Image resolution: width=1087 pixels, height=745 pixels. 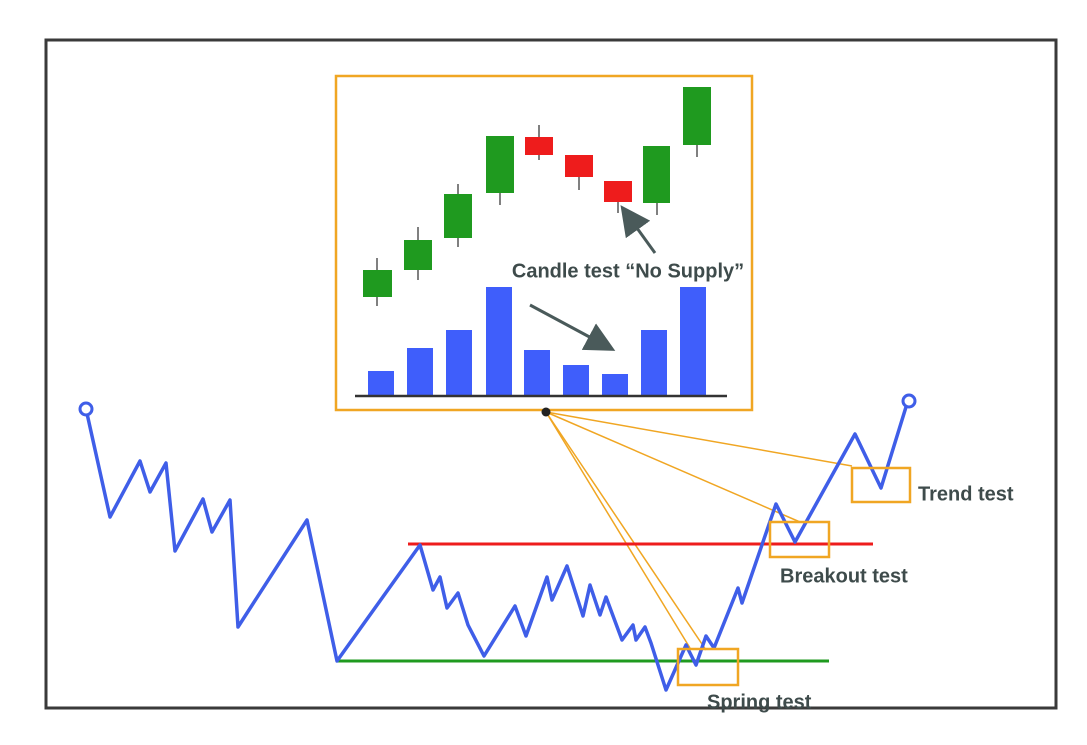 What do you see at coordinates (966, 494) in the screenshot?
I see `test-label: Trend test` at bounding box center [966, 494].